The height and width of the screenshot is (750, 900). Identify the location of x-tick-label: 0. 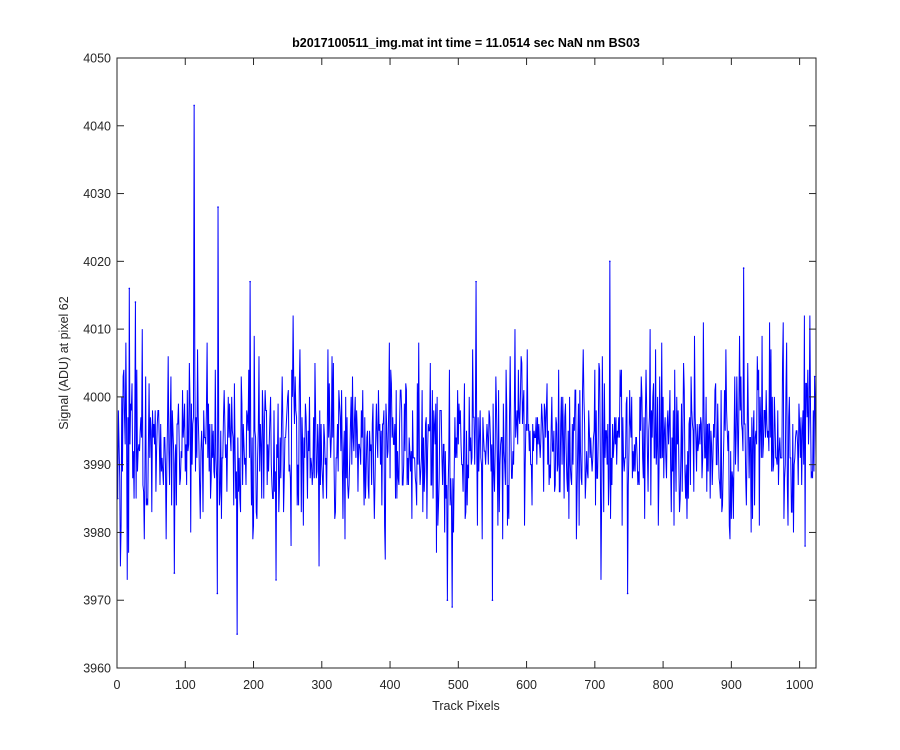
(117, 685).